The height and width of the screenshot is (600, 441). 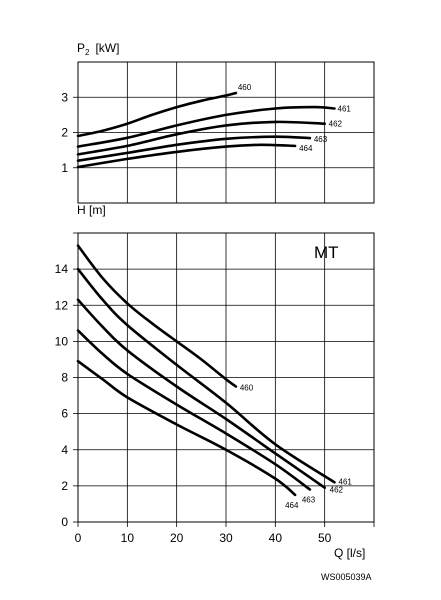 I want to click on power-axis-title: P2 [kW], so click(x=98, y=49).